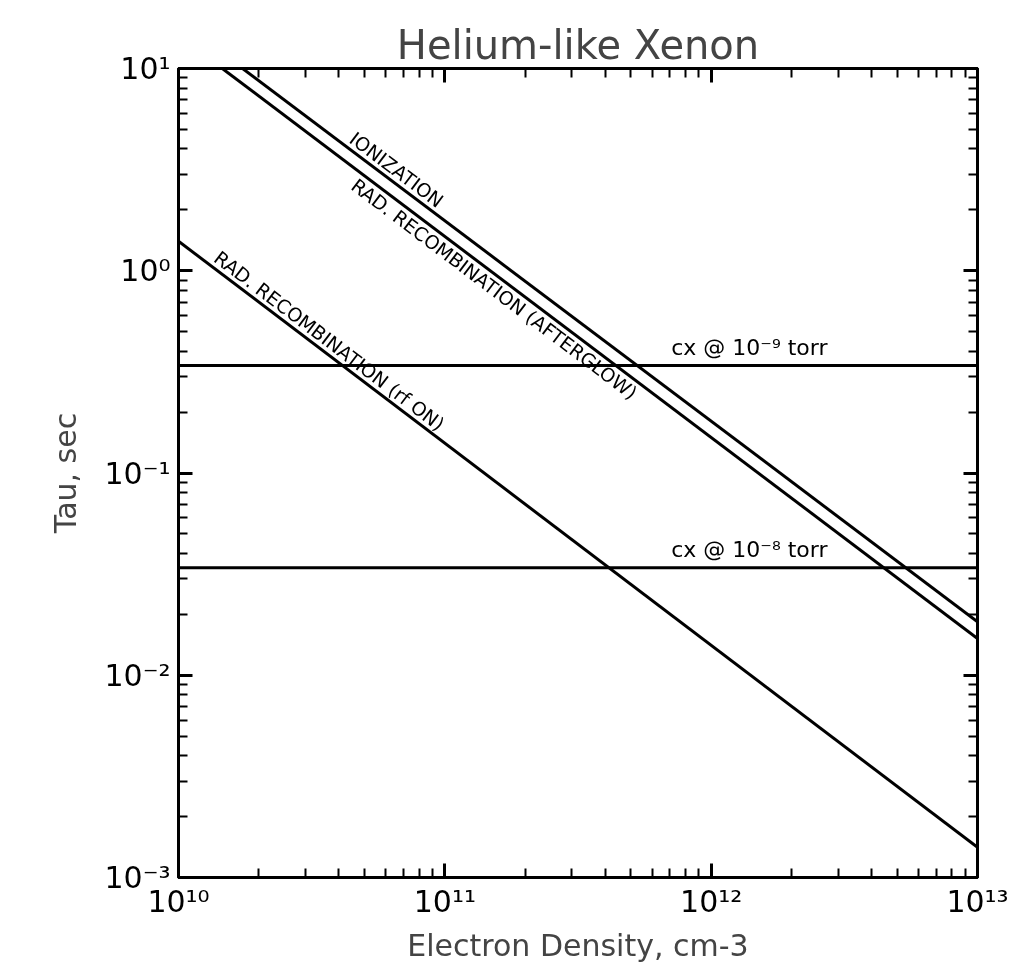  I want to click on x-tick-label: 10¹², so click(711, 901).